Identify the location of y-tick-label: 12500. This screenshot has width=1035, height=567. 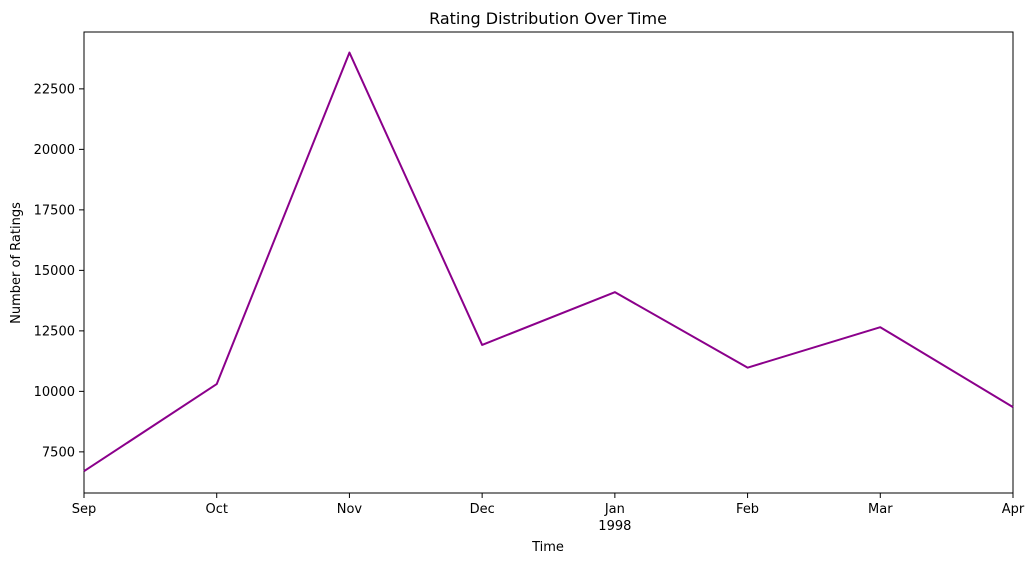
(54, 331).